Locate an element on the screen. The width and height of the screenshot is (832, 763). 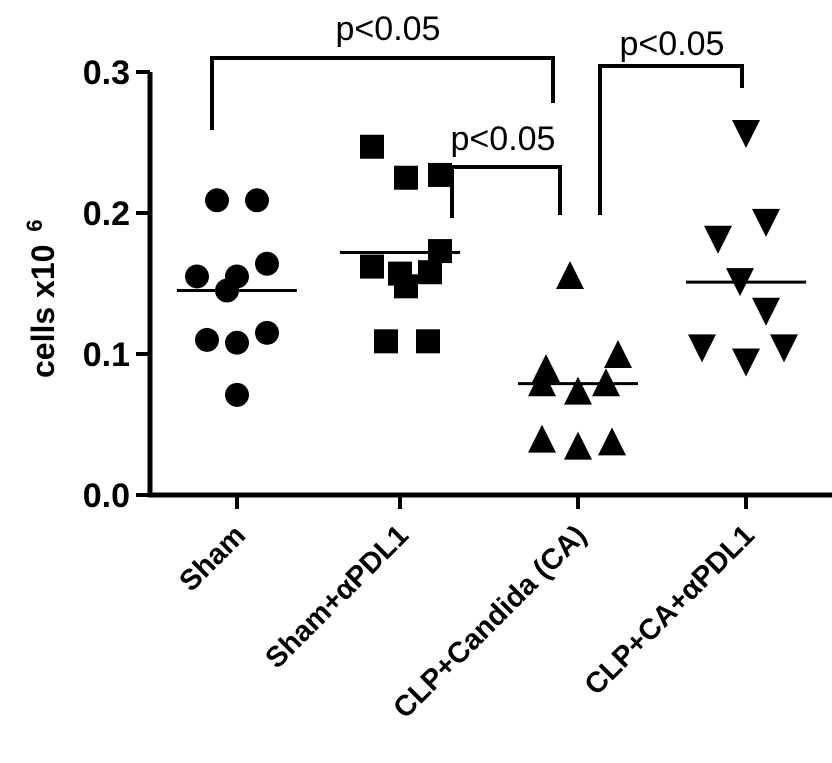
y-axis-label: cells x10 6 is located at coordinates (41, 298).